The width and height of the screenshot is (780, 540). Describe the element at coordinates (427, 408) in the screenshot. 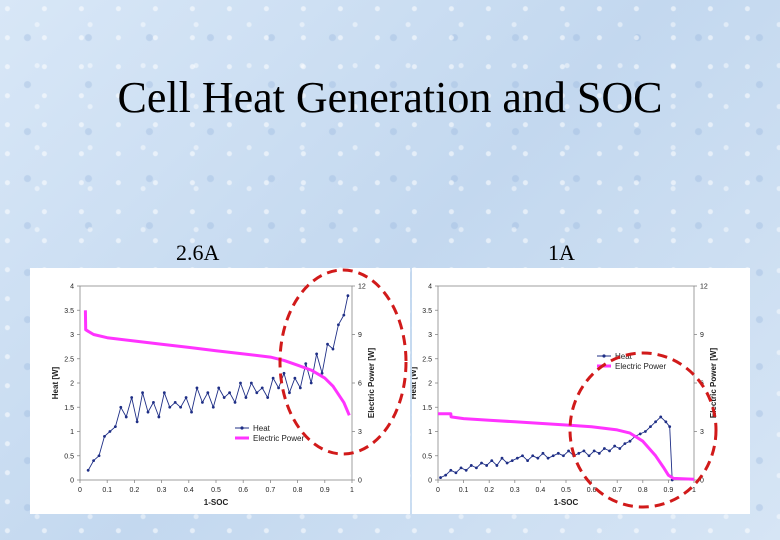

I see `y-tick-label: 1.5` at that location.